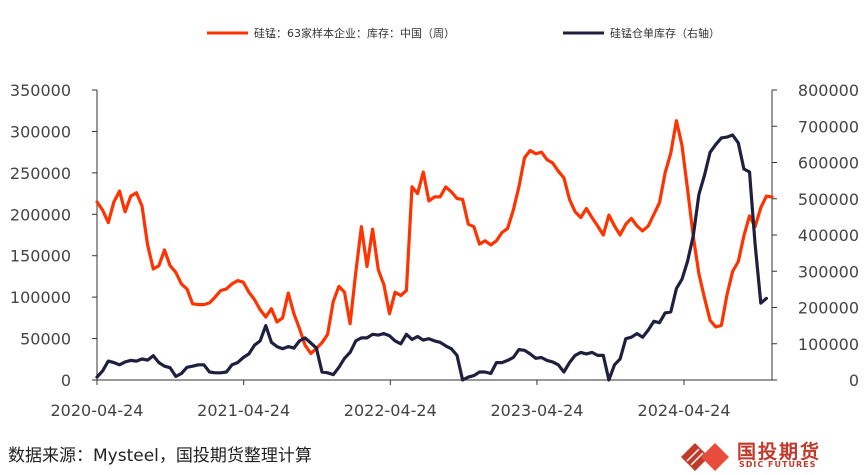 The image size is (867, 475). What do you see at coordinates (390, 410) in the screenshot?
I see `x-tick-label: 2022-04-24` at bounding box center [390, 410].